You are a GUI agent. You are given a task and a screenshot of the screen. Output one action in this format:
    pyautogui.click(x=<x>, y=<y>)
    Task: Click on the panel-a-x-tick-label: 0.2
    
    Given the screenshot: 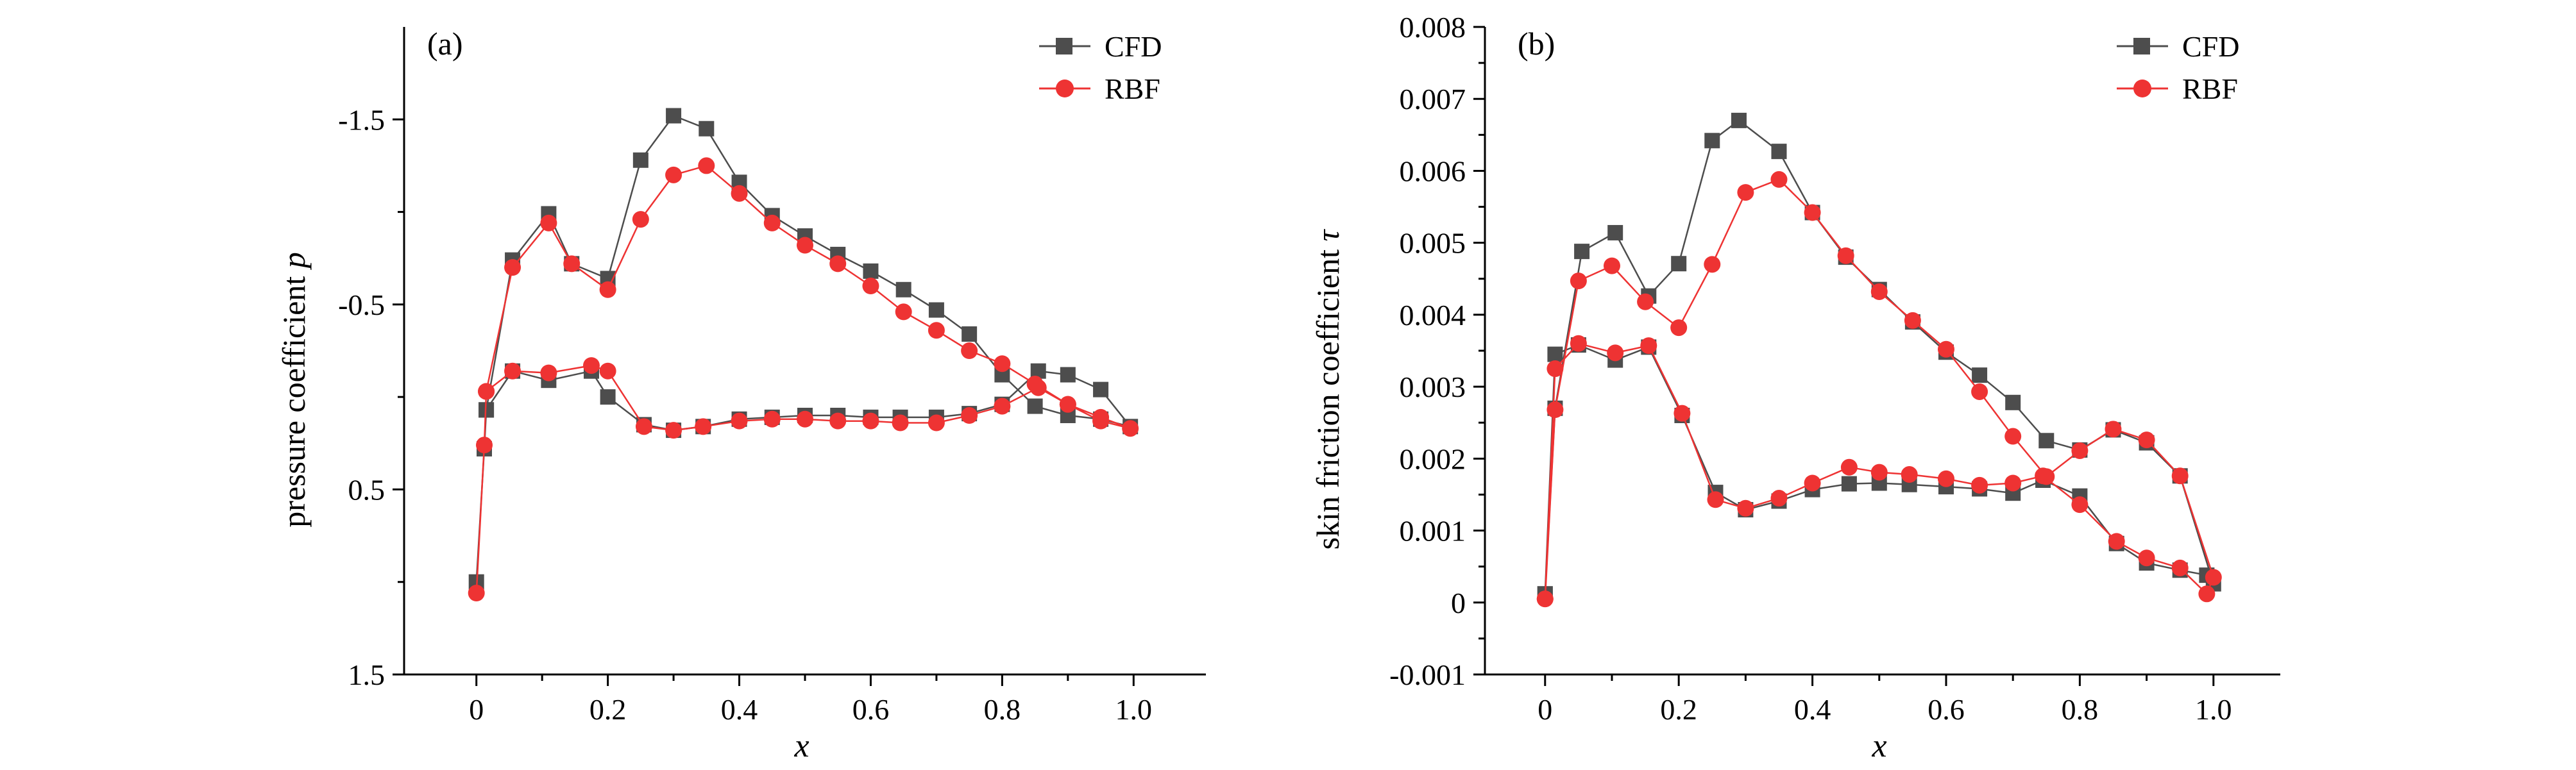 What is the action you would take?
    pyautogui.click(x=608, y=709)
    